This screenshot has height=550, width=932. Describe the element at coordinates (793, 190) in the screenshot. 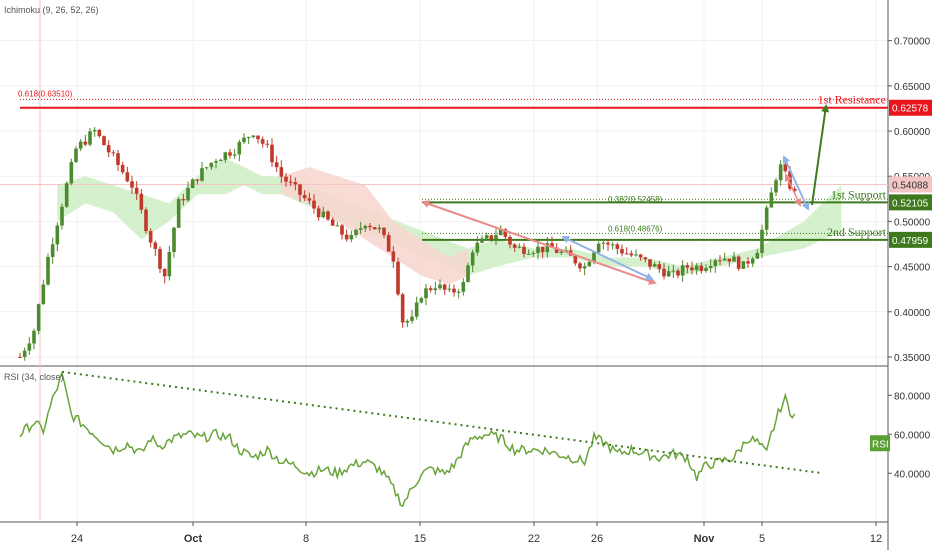

I see `pattern-arrow-red-small` at that location.